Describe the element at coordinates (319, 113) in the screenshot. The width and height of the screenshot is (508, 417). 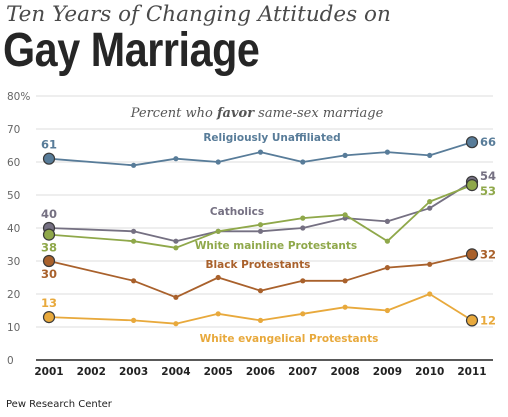
I see `subtitle-suffix: same-sex marriage` at that location.